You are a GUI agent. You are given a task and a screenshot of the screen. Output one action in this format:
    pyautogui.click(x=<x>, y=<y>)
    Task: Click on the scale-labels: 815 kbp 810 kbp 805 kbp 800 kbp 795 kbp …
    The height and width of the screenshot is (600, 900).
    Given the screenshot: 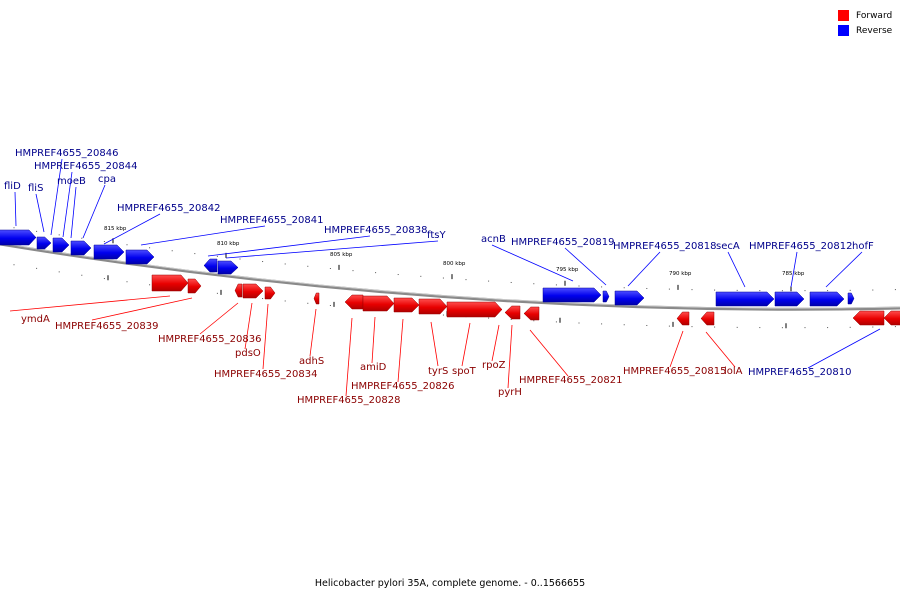 What is the action you would take?
    pyautogui.click(x=454, y=251)
    